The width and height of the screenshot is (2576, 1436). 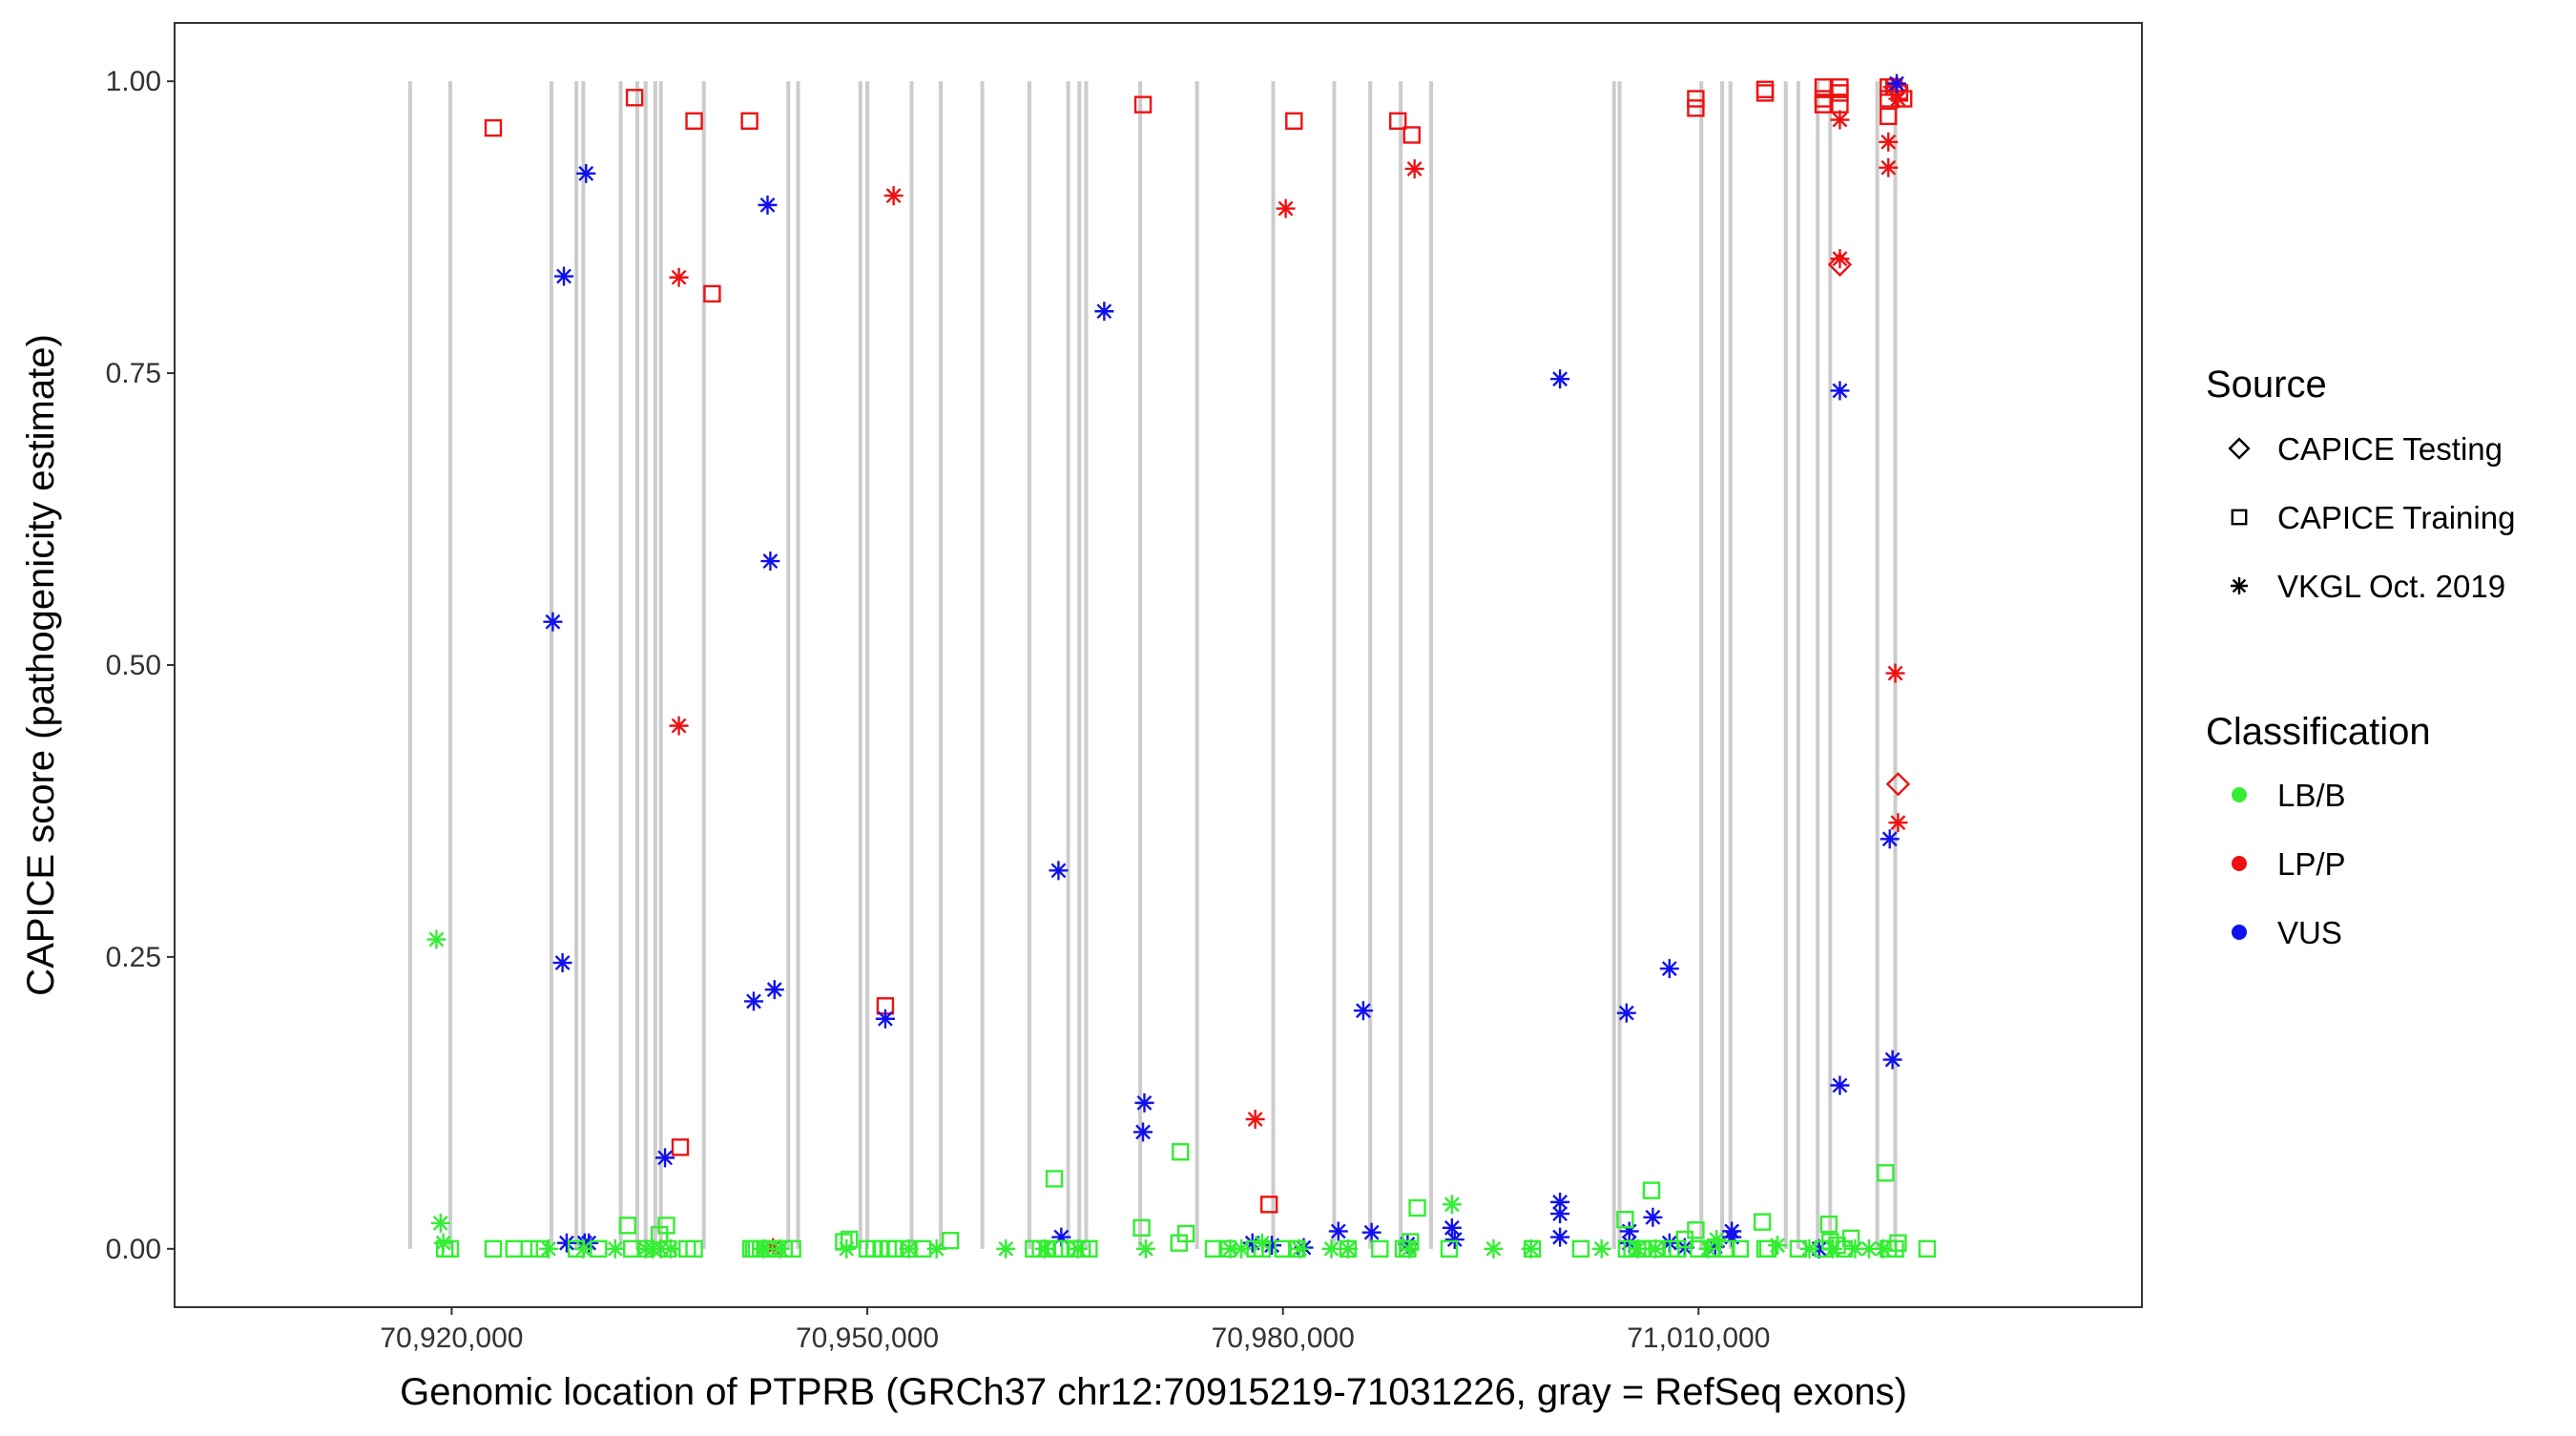 What do you see at coordinates (2318, 732) in the screenshot?
I see `legend-classification-title: Classification` at bounding box center [2318, 732].